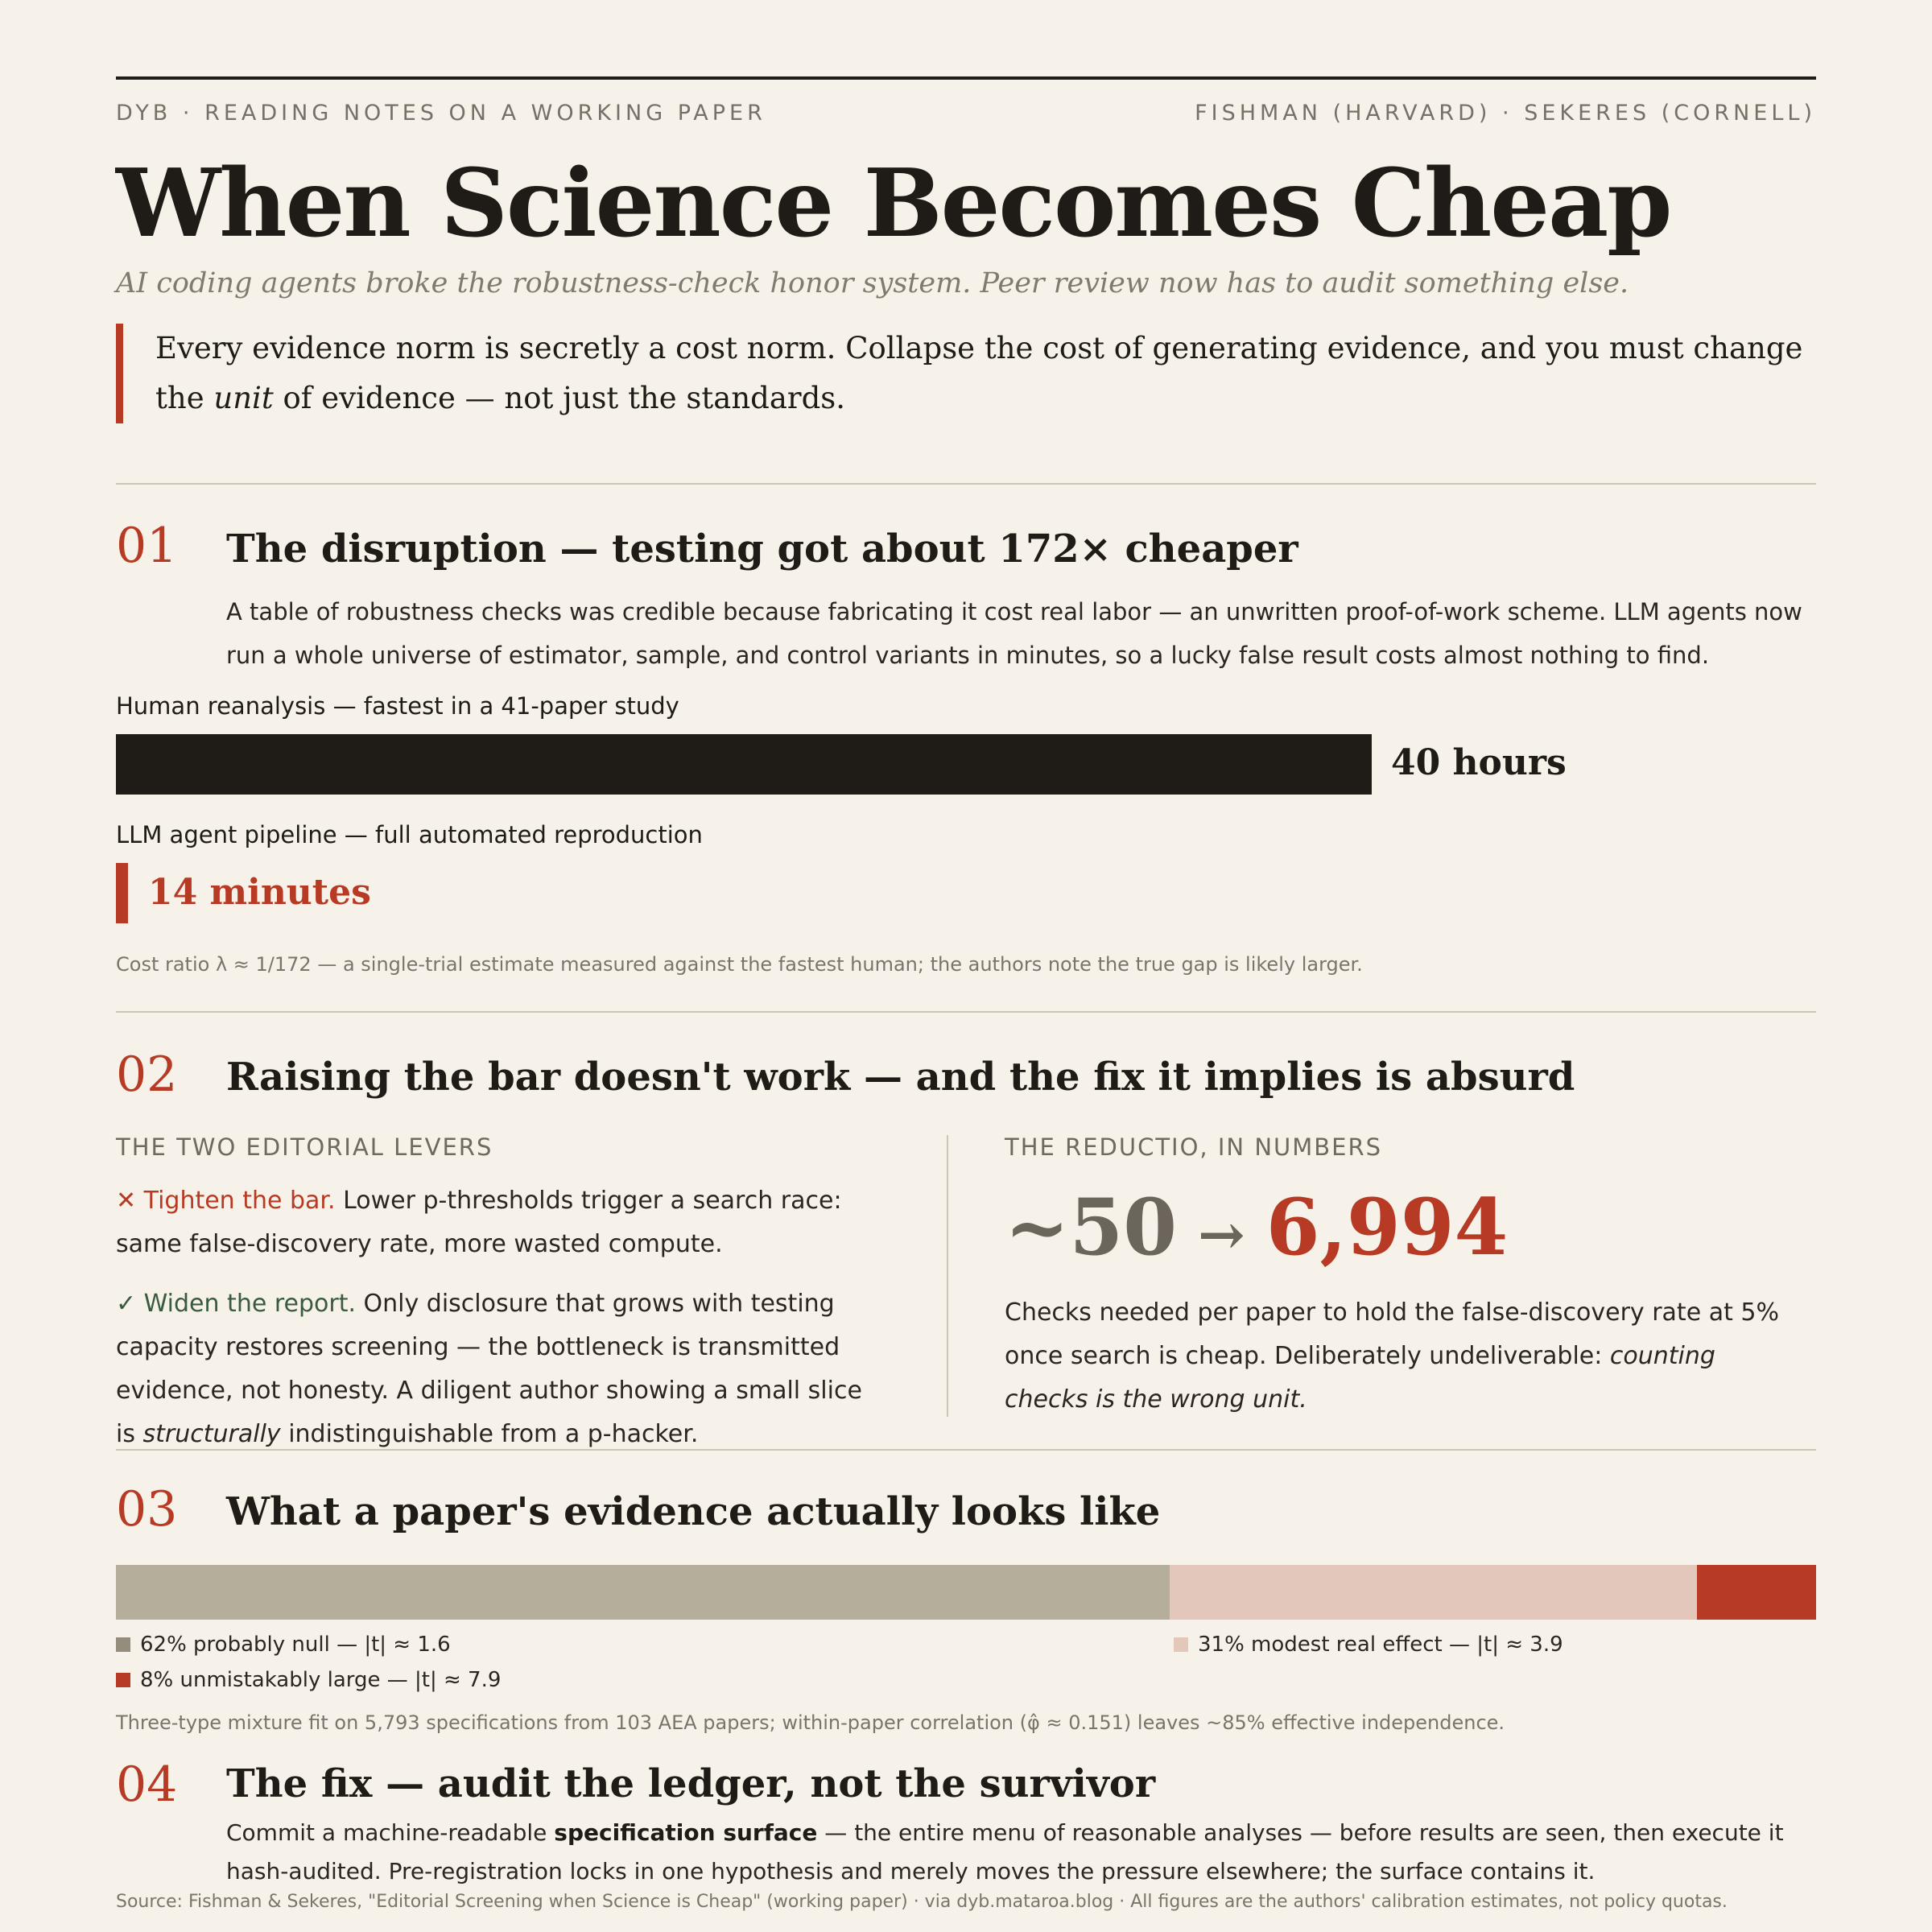  Describe the element at coordinates (1221, 1234) in the screenshot. I see `arrow-icon: →` at that location.